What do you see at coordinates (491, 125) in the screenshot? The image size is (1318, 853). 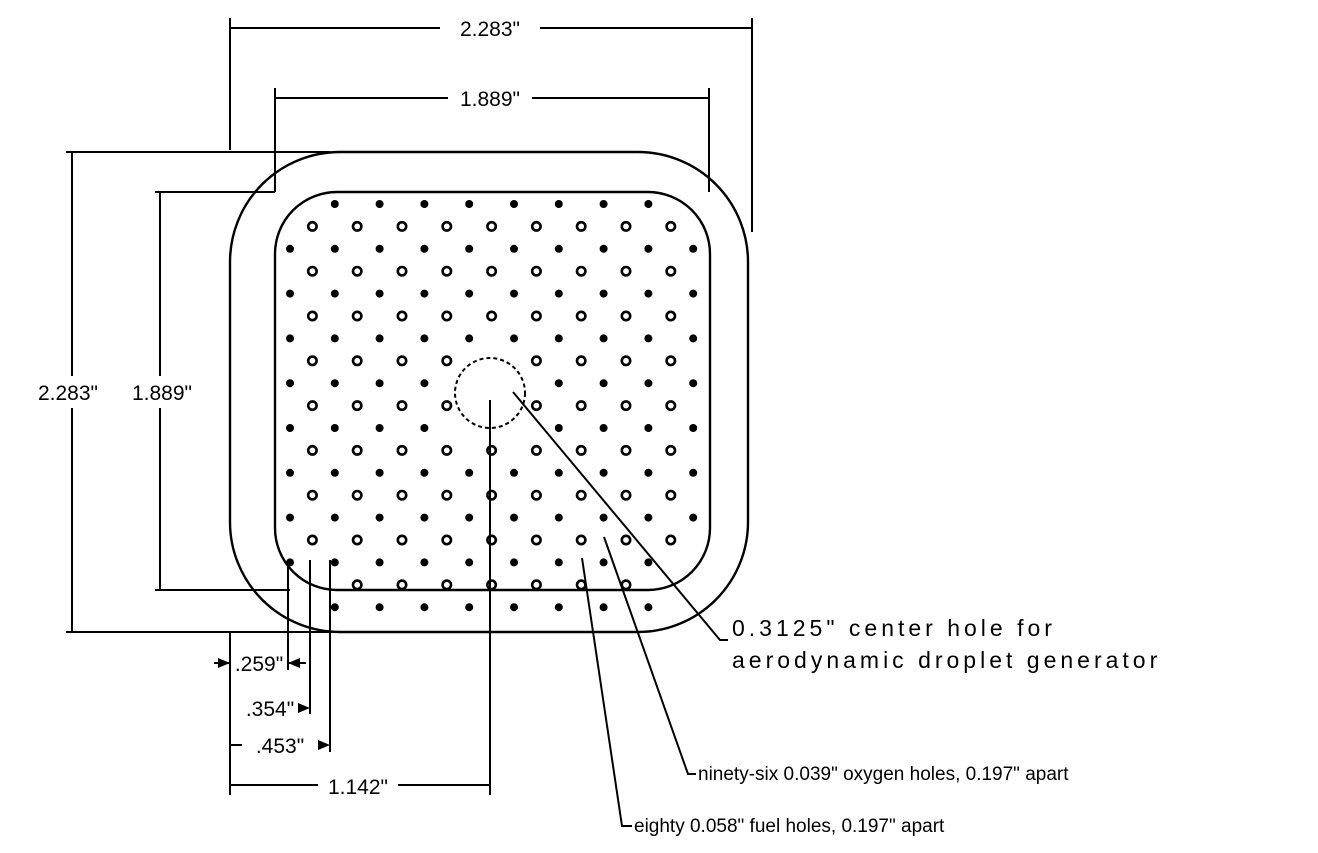 I see `outer-width-dimension: 2.283"` at bounding box center [491, 125].